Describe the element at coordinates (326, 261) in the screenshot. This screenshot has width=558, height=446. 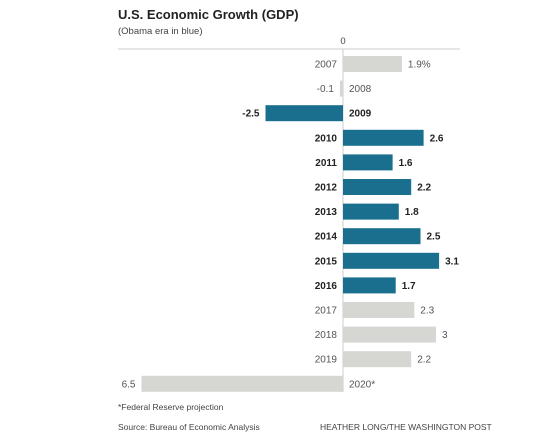
I see `year-label-2015: 2015` at that location.